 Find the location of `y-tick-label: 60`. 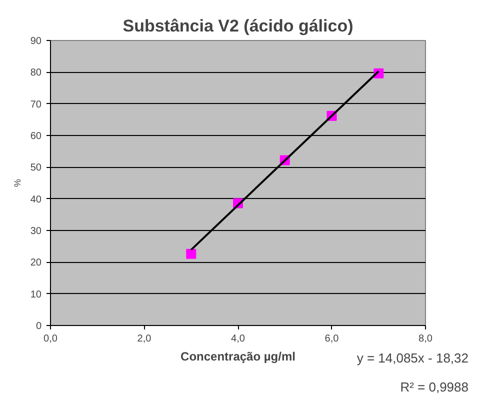

y-tick-label: 60 is located at coordinates (36, 136).